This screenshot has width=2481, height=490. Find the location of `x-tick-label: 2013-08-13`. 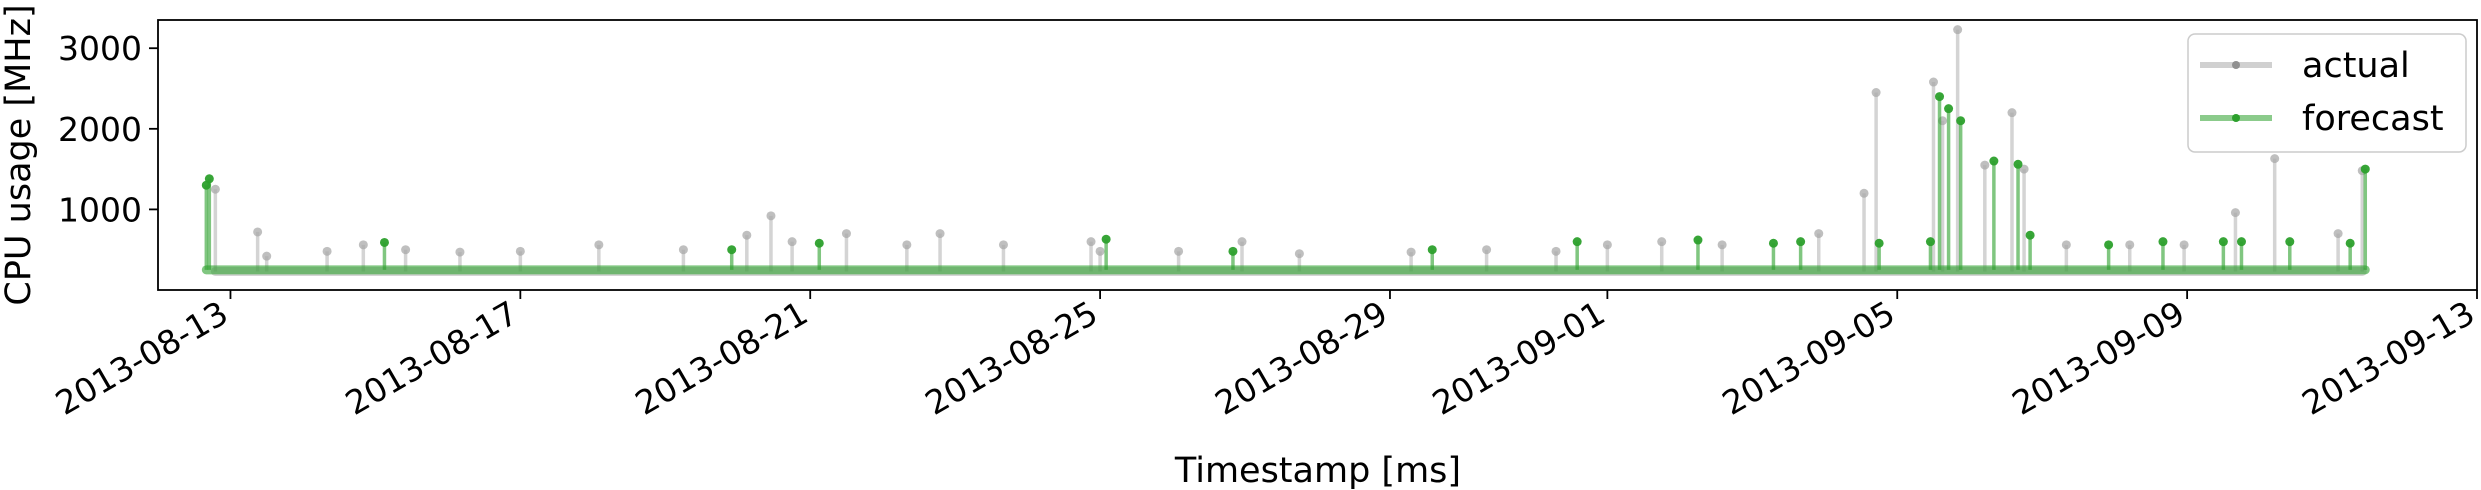

x-tick-label: 2013-08-13 is located at coordinates (142, 358).